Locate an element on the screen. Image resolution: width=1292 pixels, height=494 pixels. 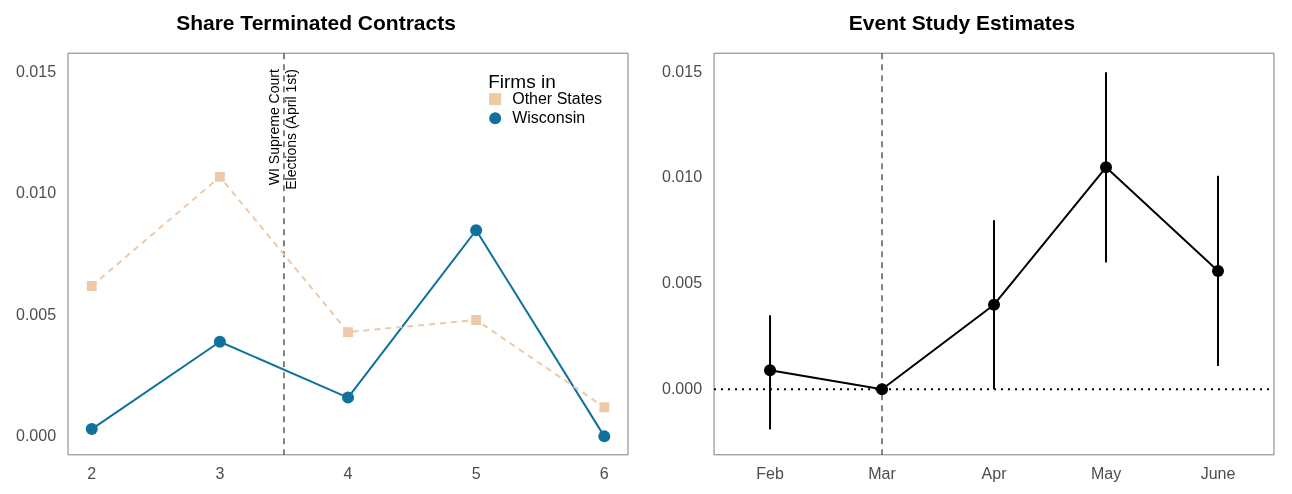
x-tick-label: Feb is located at coordinates (770, 473).